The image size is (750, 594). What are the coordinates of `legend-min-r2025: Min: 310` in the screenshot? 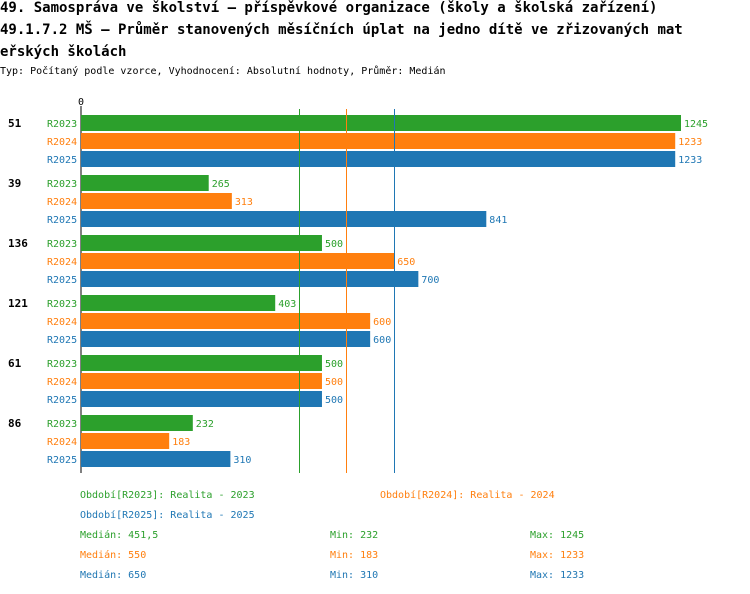 It's located at (354, 575).